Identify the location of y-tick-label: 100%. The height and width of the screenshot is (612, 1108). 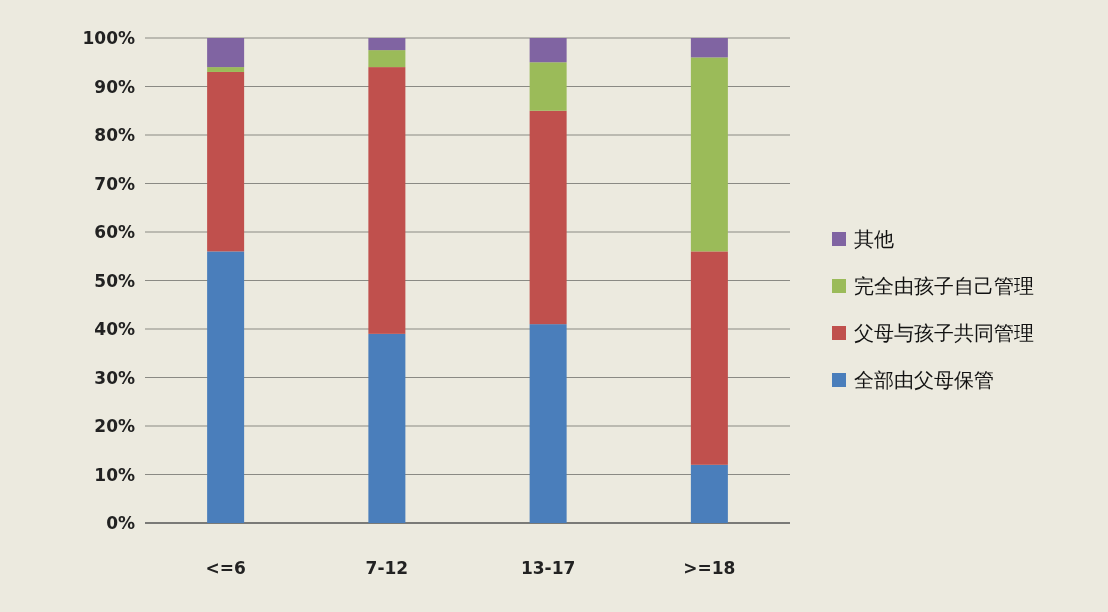
(108, 38).